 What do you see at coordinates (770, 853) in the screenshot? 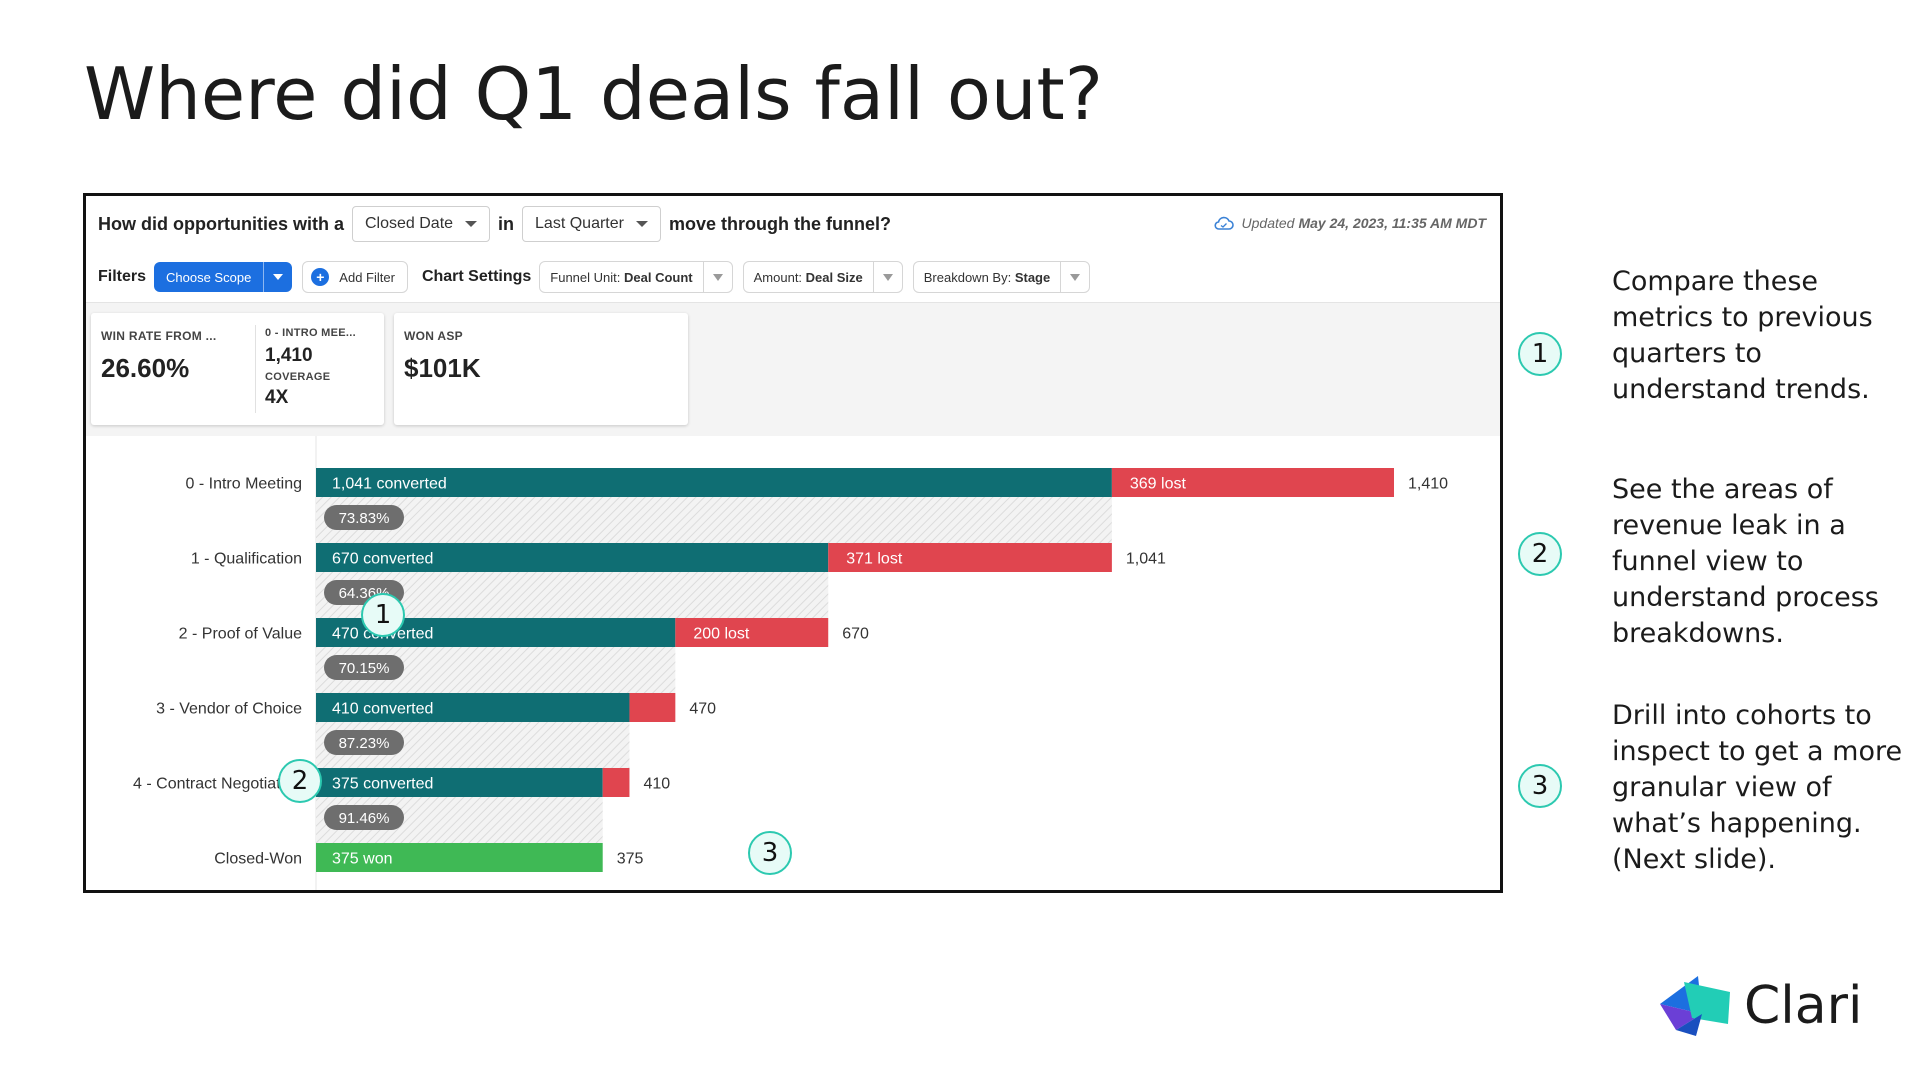
I see `callout-marker-3: 3` at bounding box center [770, 853].